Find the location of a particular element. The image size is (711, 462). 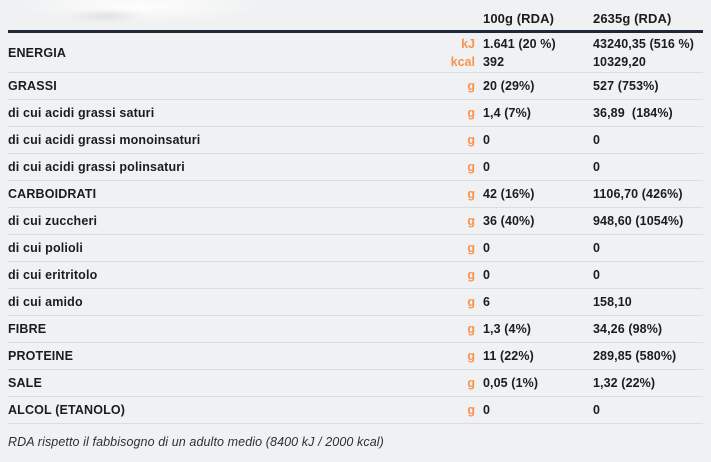

row-label: di cui acidi grassi saturi is located at coordinates (81, 113).